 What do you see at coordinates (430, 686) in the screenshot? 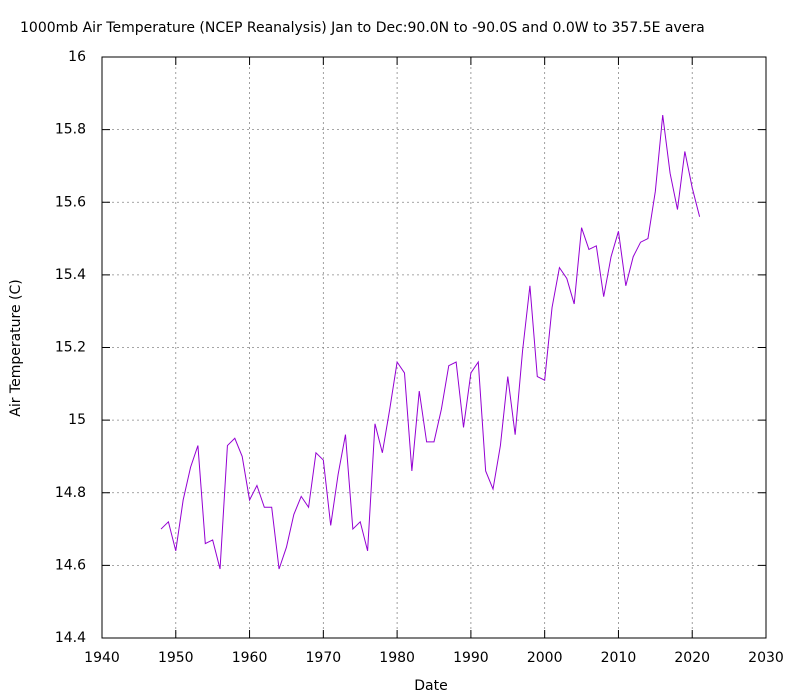
I see `x-axis-label: Date` at bounding box center [430, 686].